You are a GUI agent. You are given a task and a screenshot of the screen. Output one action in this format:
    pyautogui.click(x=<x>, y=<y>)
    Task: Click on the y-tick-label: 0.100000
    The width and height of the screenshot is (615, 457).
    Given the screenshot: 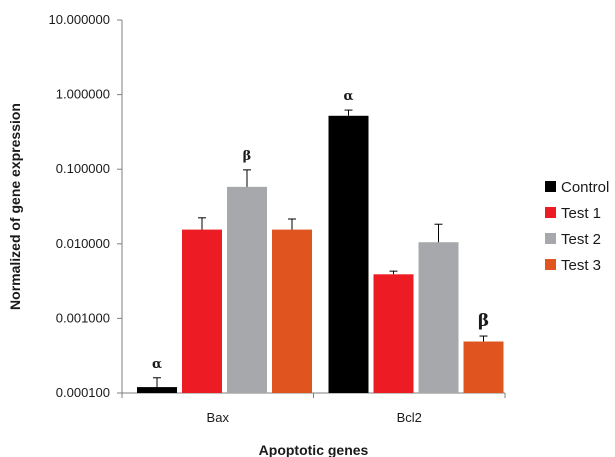 What is the action you would take?
    pyautogui.click(x=83, y=168)
    